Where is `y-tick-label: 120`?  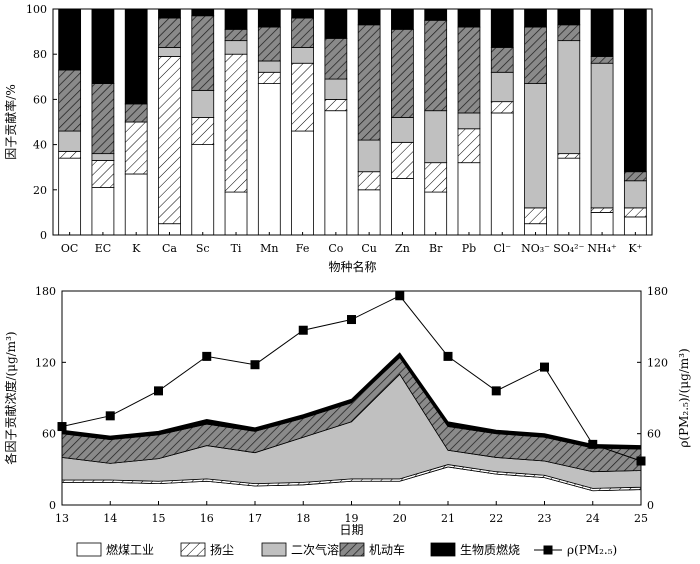
y-tick-label: 120 is located at coordinates (45, 362).